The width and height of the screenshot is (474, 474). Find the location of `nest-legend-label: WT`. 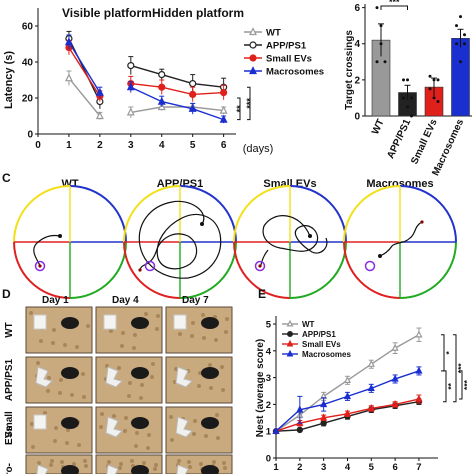

nest-legend-label: WT is located at coordinates (308, 324).